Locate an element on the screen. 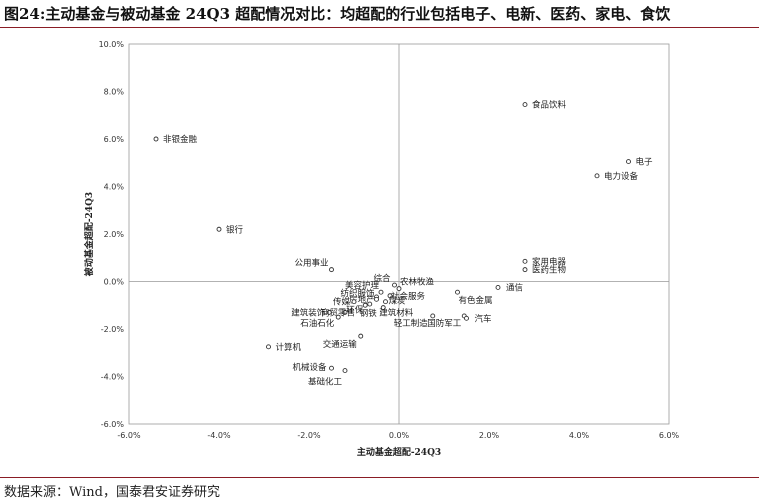  y-tick-label: 6.0% is located at coordinates (114, 139).